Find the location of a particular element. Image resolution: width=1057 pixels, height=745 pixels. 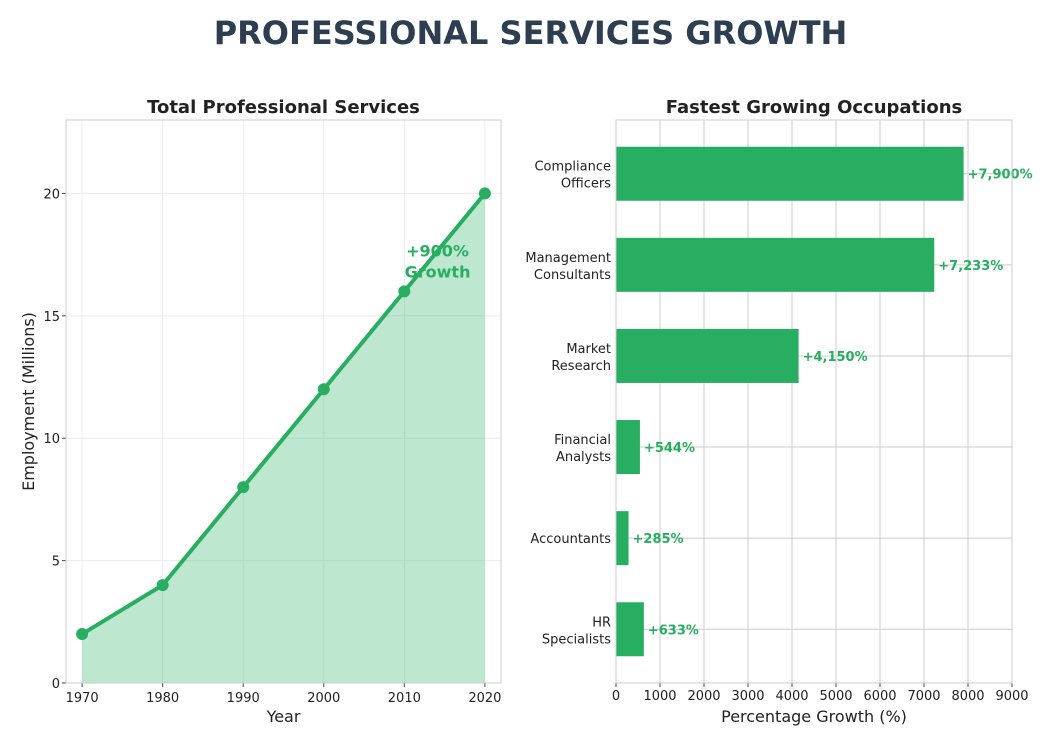

data-label: +7,233% is located at coordinates (970, 266).